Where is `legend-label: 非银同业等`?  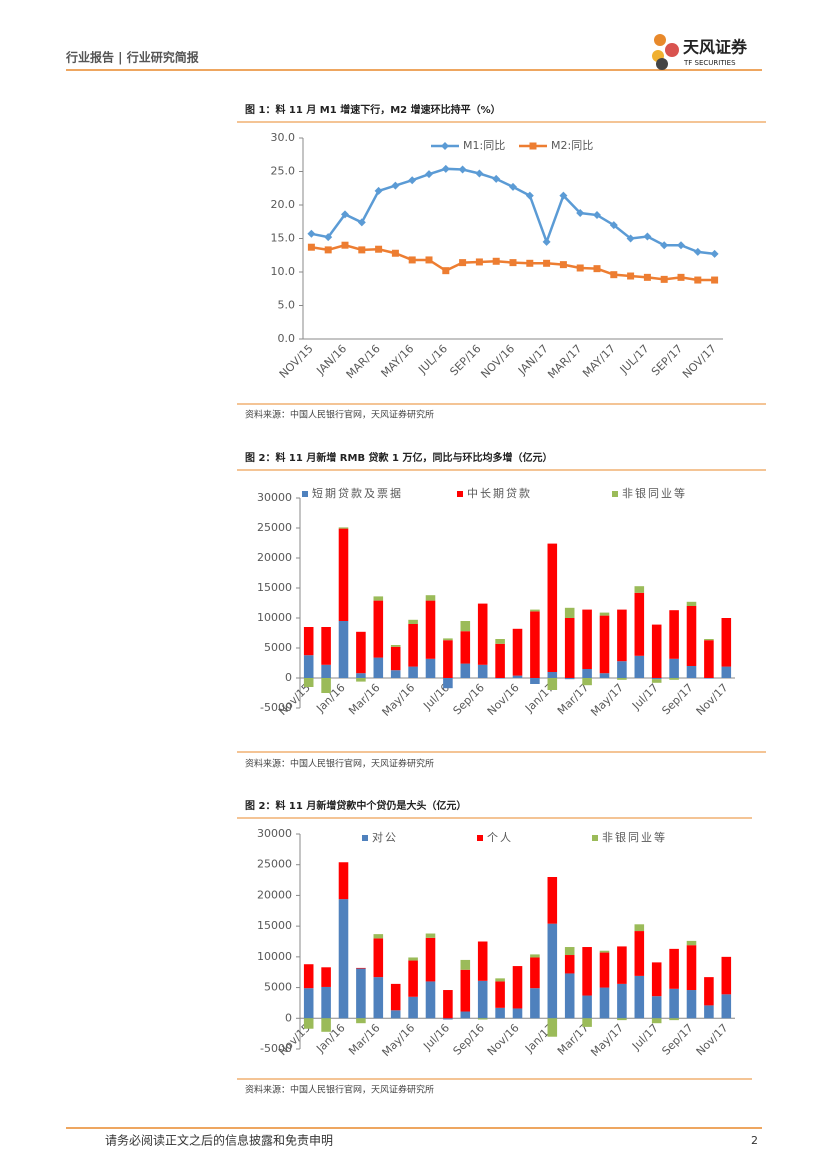
legend-label: 非银同业等 is located at coordinates (654, 493).